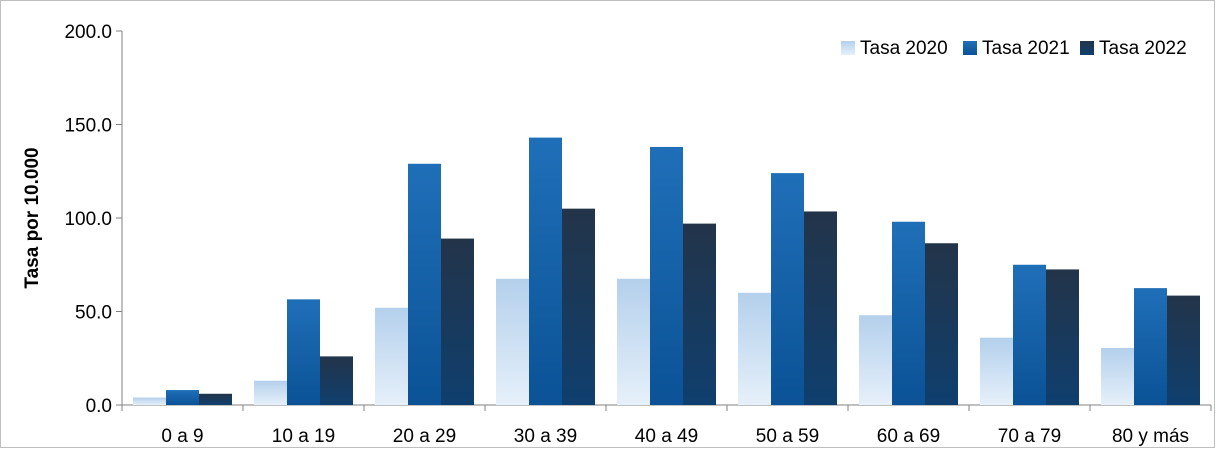  Describe the element at coordinates (88, 32) in the screenshot. I see `y-tick-label: 200.0` at that location.